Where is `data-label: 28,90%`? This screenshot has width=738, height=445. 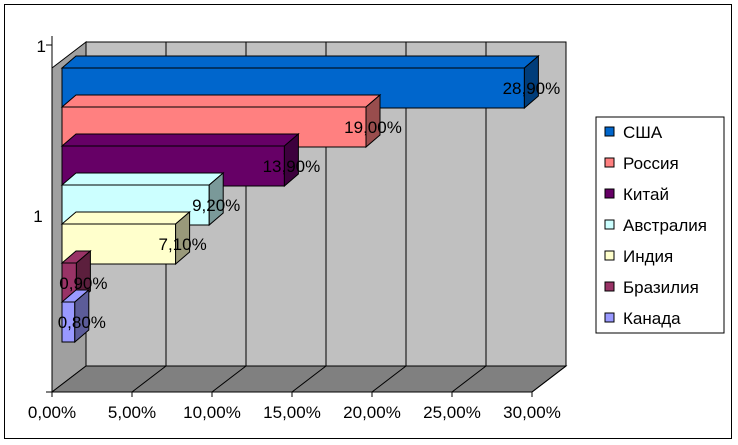 data-label: 28,90% is located at coordinates (532, 88).